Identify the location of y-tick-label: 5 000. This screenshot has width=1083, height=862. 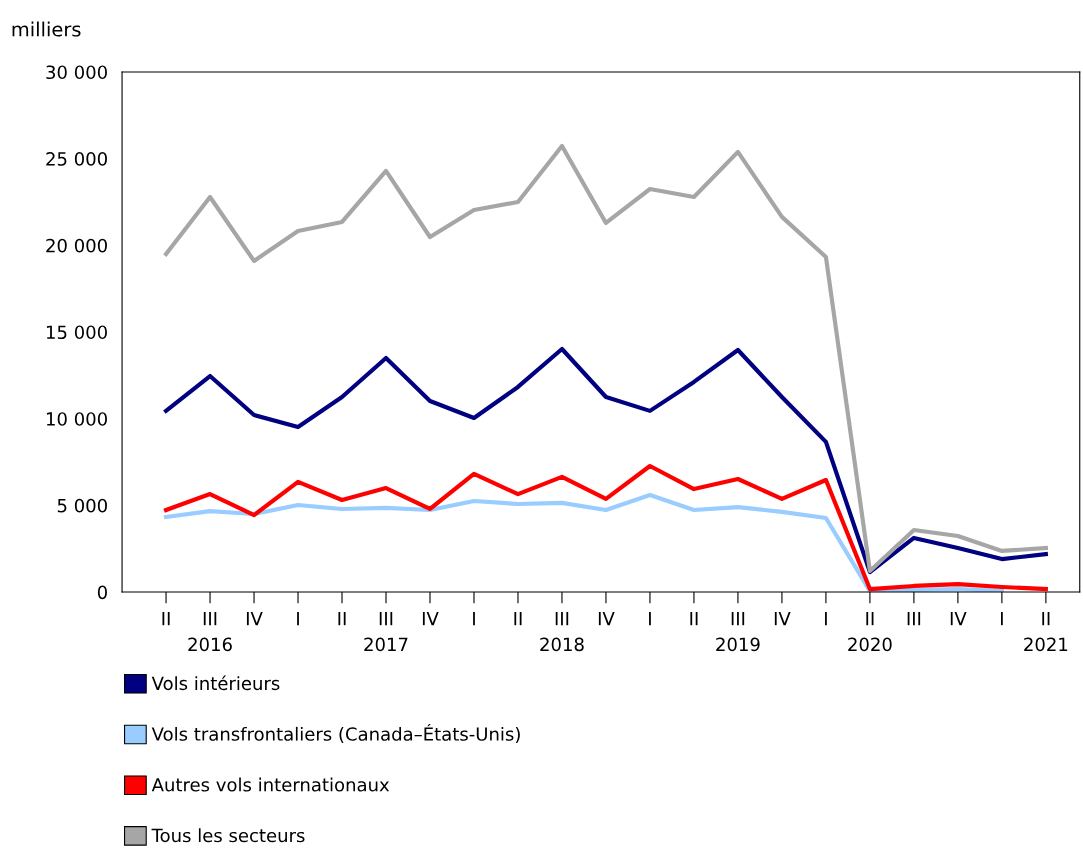
(82, 505).